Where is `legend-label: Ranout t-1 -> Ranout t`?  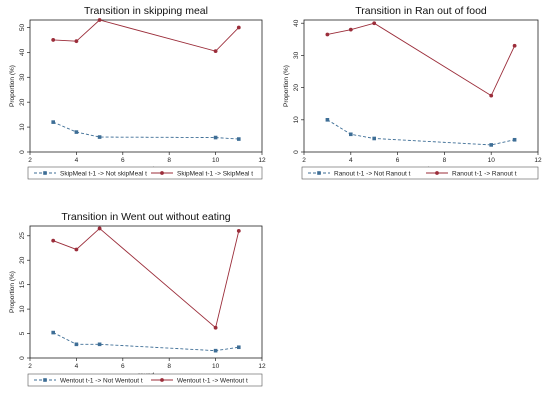 legend-label: Ranout t-1 -> Ranout t is located at coordinates (484, 173).